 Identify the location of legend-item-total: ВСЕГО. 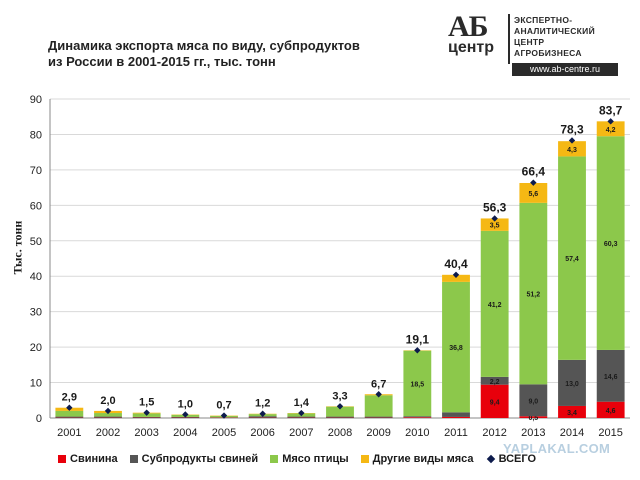
(511, 459).